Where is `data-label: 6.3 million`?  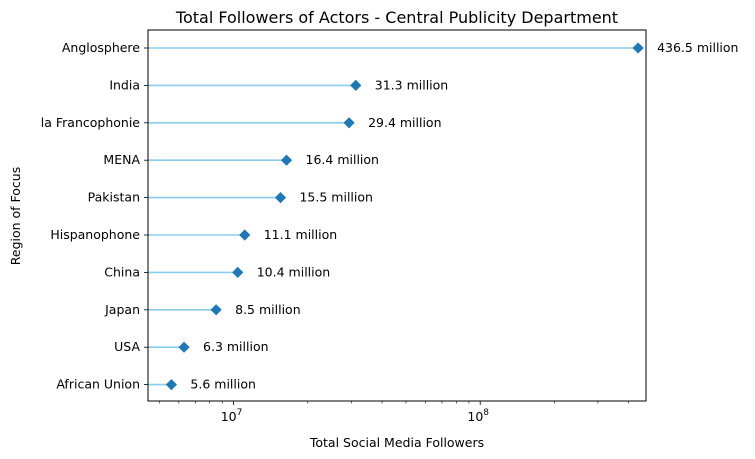
data-label: 6.3 million is located at coordinates (236, 346).